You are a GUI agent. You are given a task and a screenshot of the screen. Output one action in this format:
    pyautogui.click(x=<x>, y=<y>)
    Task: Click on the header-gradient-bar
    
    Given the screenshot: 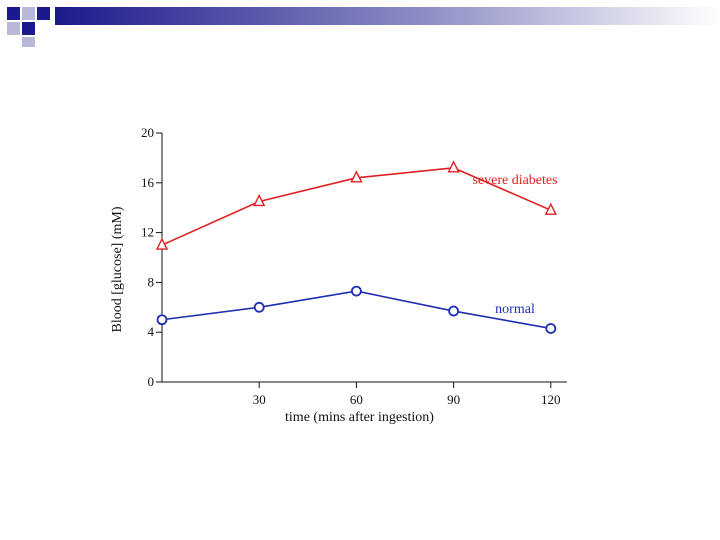 What is the action you would take?
    pyautogui.click(x=387, y=16)
    